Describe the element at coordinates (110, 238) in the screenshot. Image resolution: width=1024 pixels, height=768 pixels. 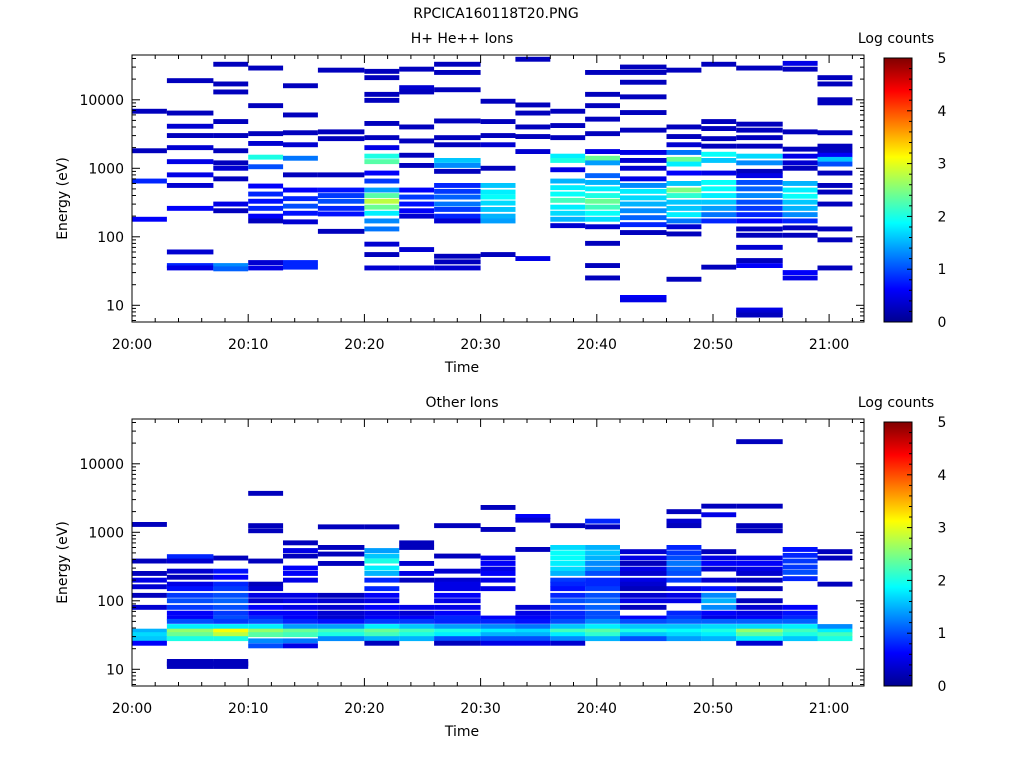
I see `y-tick-label: 100` at that location.